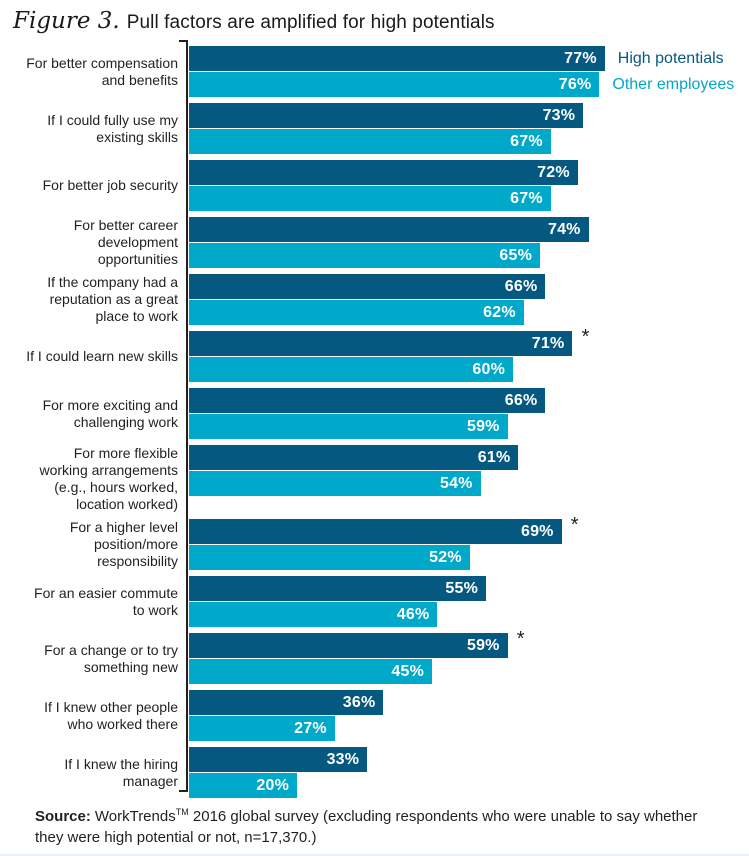 Image resolution: width=749 pixels, height=856 pixels. Describe the element at coordinates (110, 413) in the screenshot. I see `category-label: For more exciting and challenging work` at that location.